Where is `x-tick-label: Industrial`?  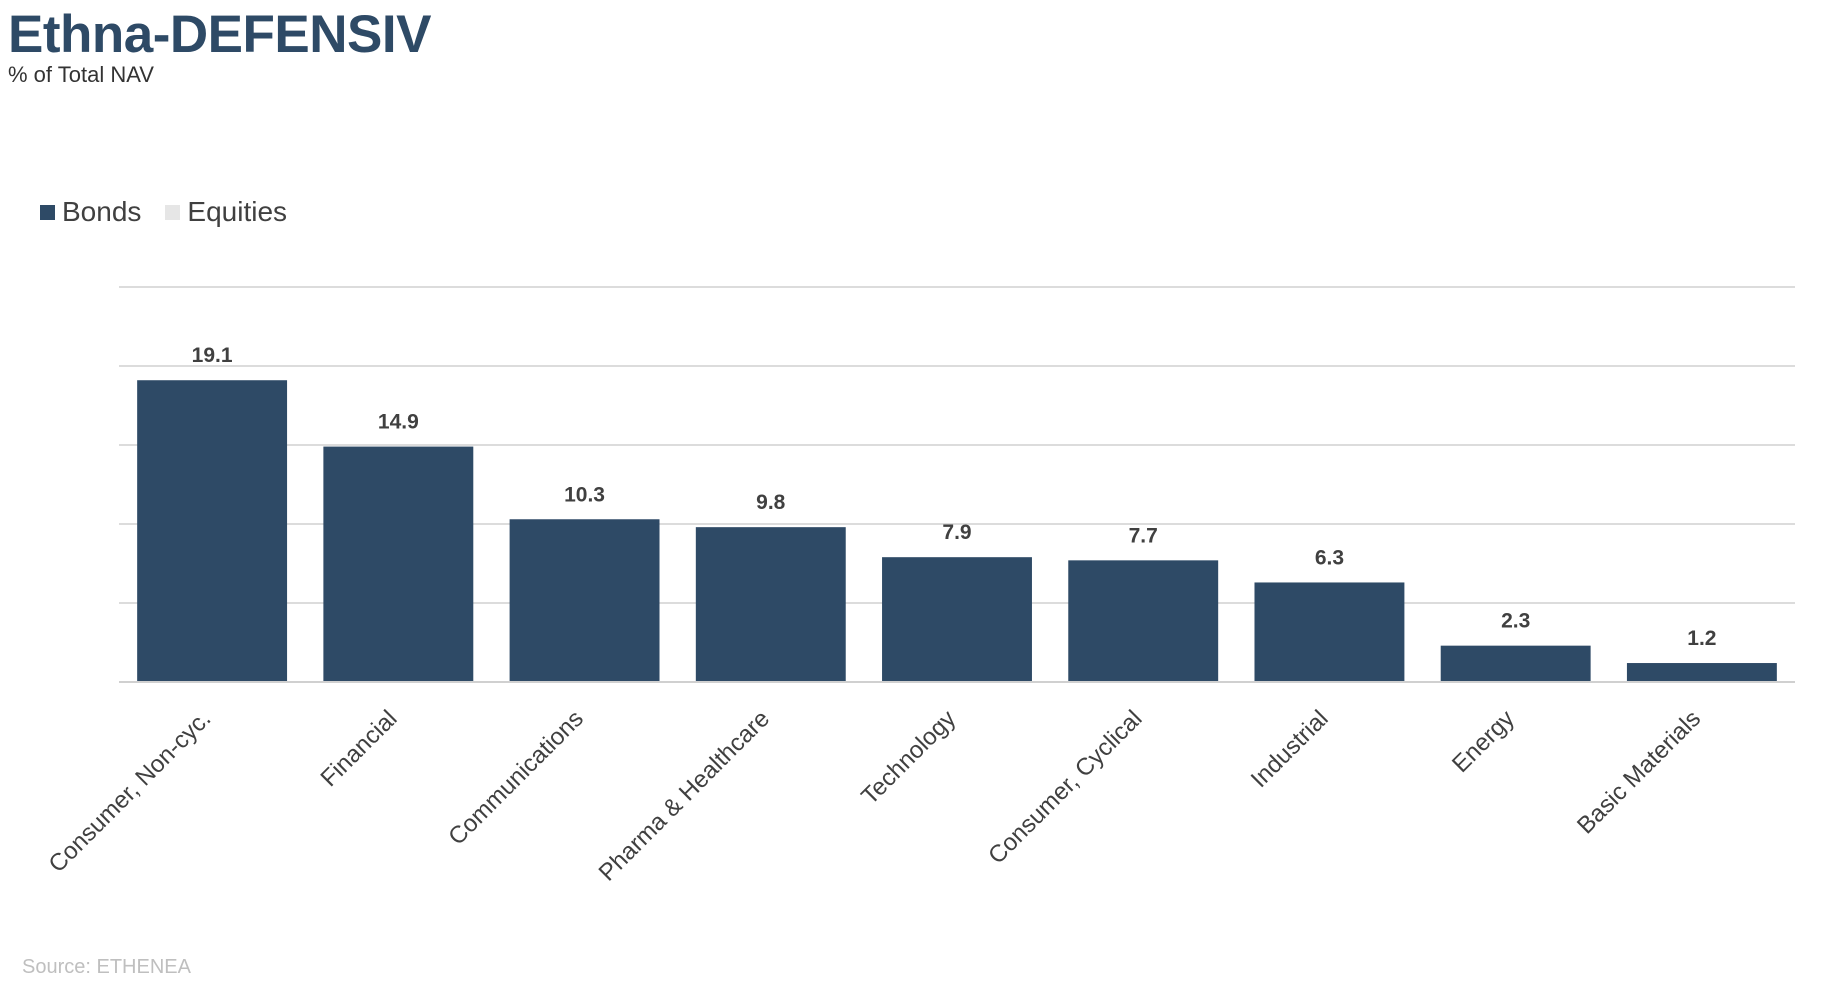 x-tick-label: Industrial is located at coordinates (1290, 749).